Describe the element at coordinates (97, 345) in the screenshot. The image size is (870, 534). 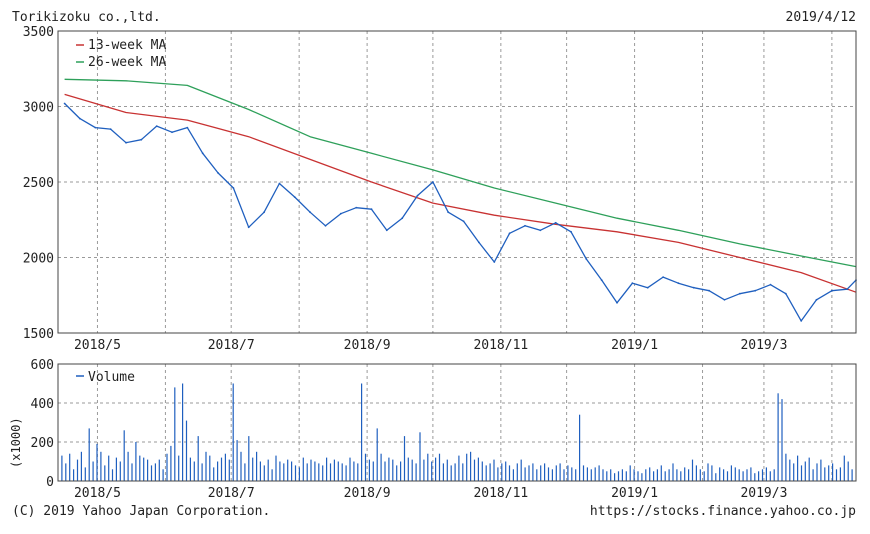
I see `price-xtick-2018/5: 2018/5` at that location.